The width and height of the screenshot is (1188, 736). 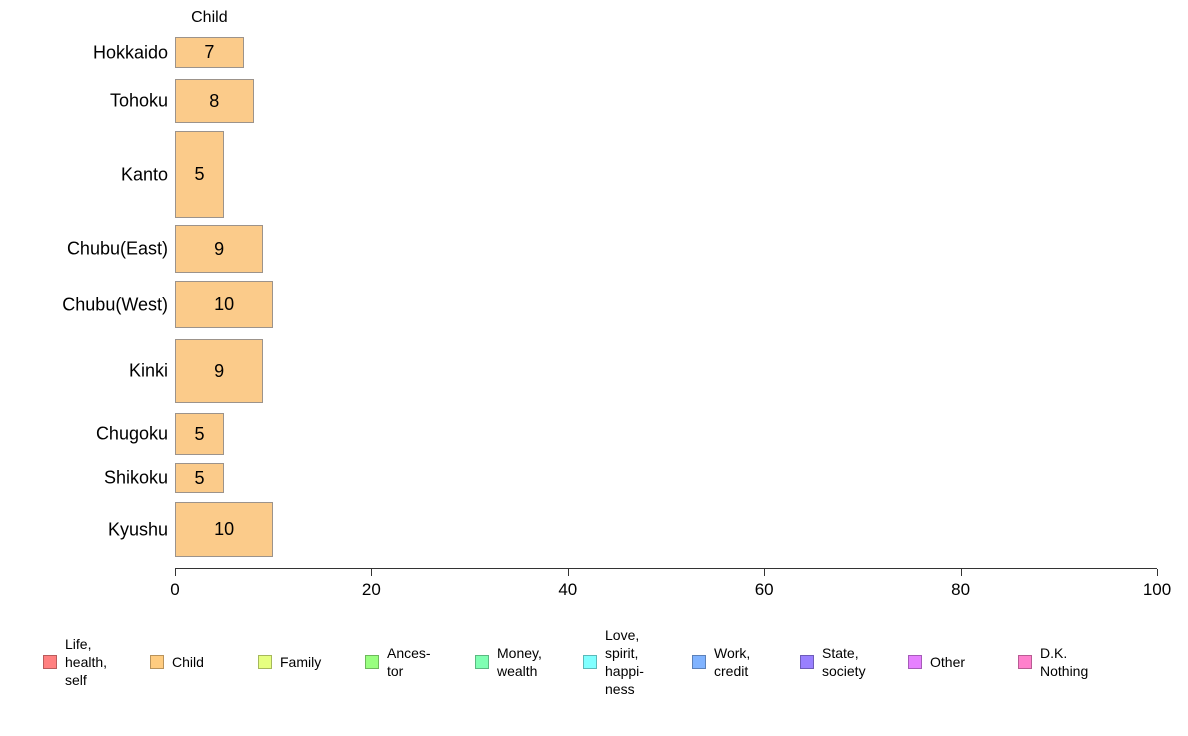 What do you see at coordinates (131, 433) in the screenshot?
I see `category-label: Chugoku` at bounding box center [131, 433].